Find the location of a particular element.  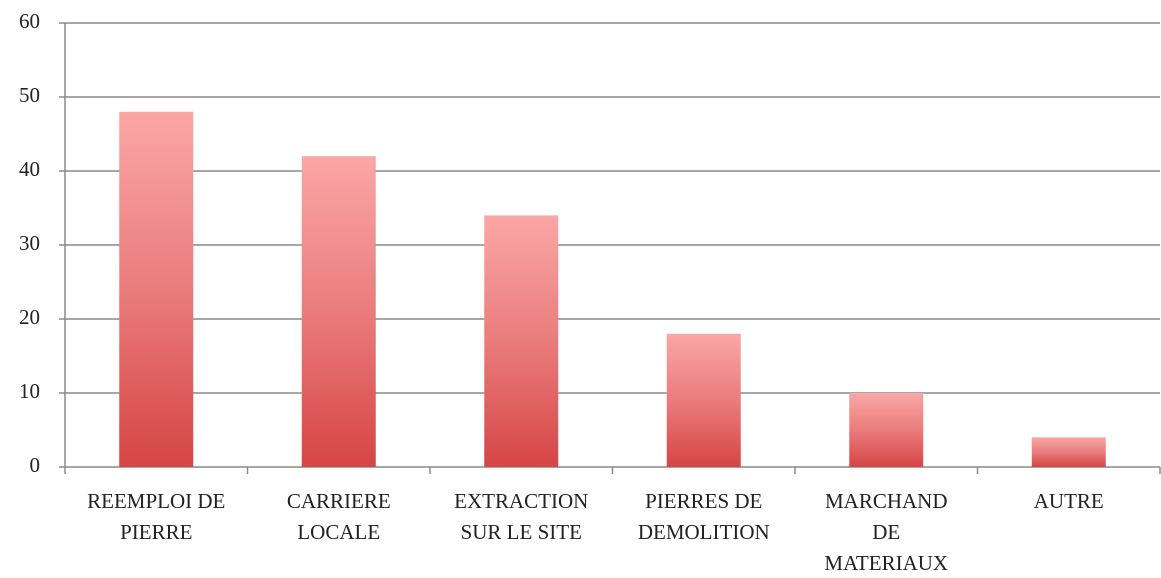

x-tick-label: REEMPLOI DE PIERRE is located at coordinates (156, 516).